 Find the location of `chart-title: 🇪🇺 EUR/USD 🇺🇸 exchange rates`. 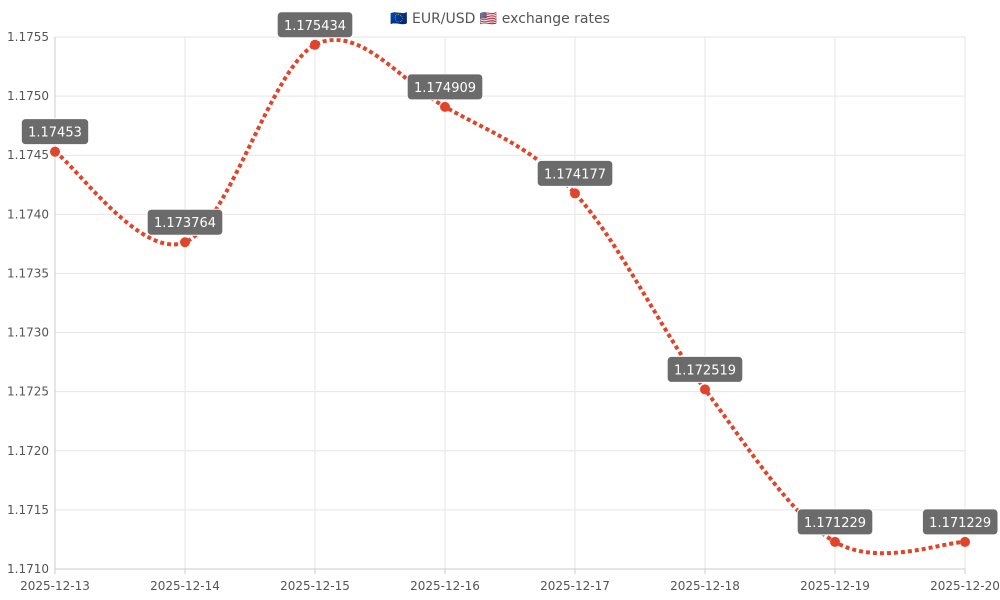

chart-title: 🇪🇺 EUR/USD 🇺🇸 exchange rates is located at coordinates (500, 19).